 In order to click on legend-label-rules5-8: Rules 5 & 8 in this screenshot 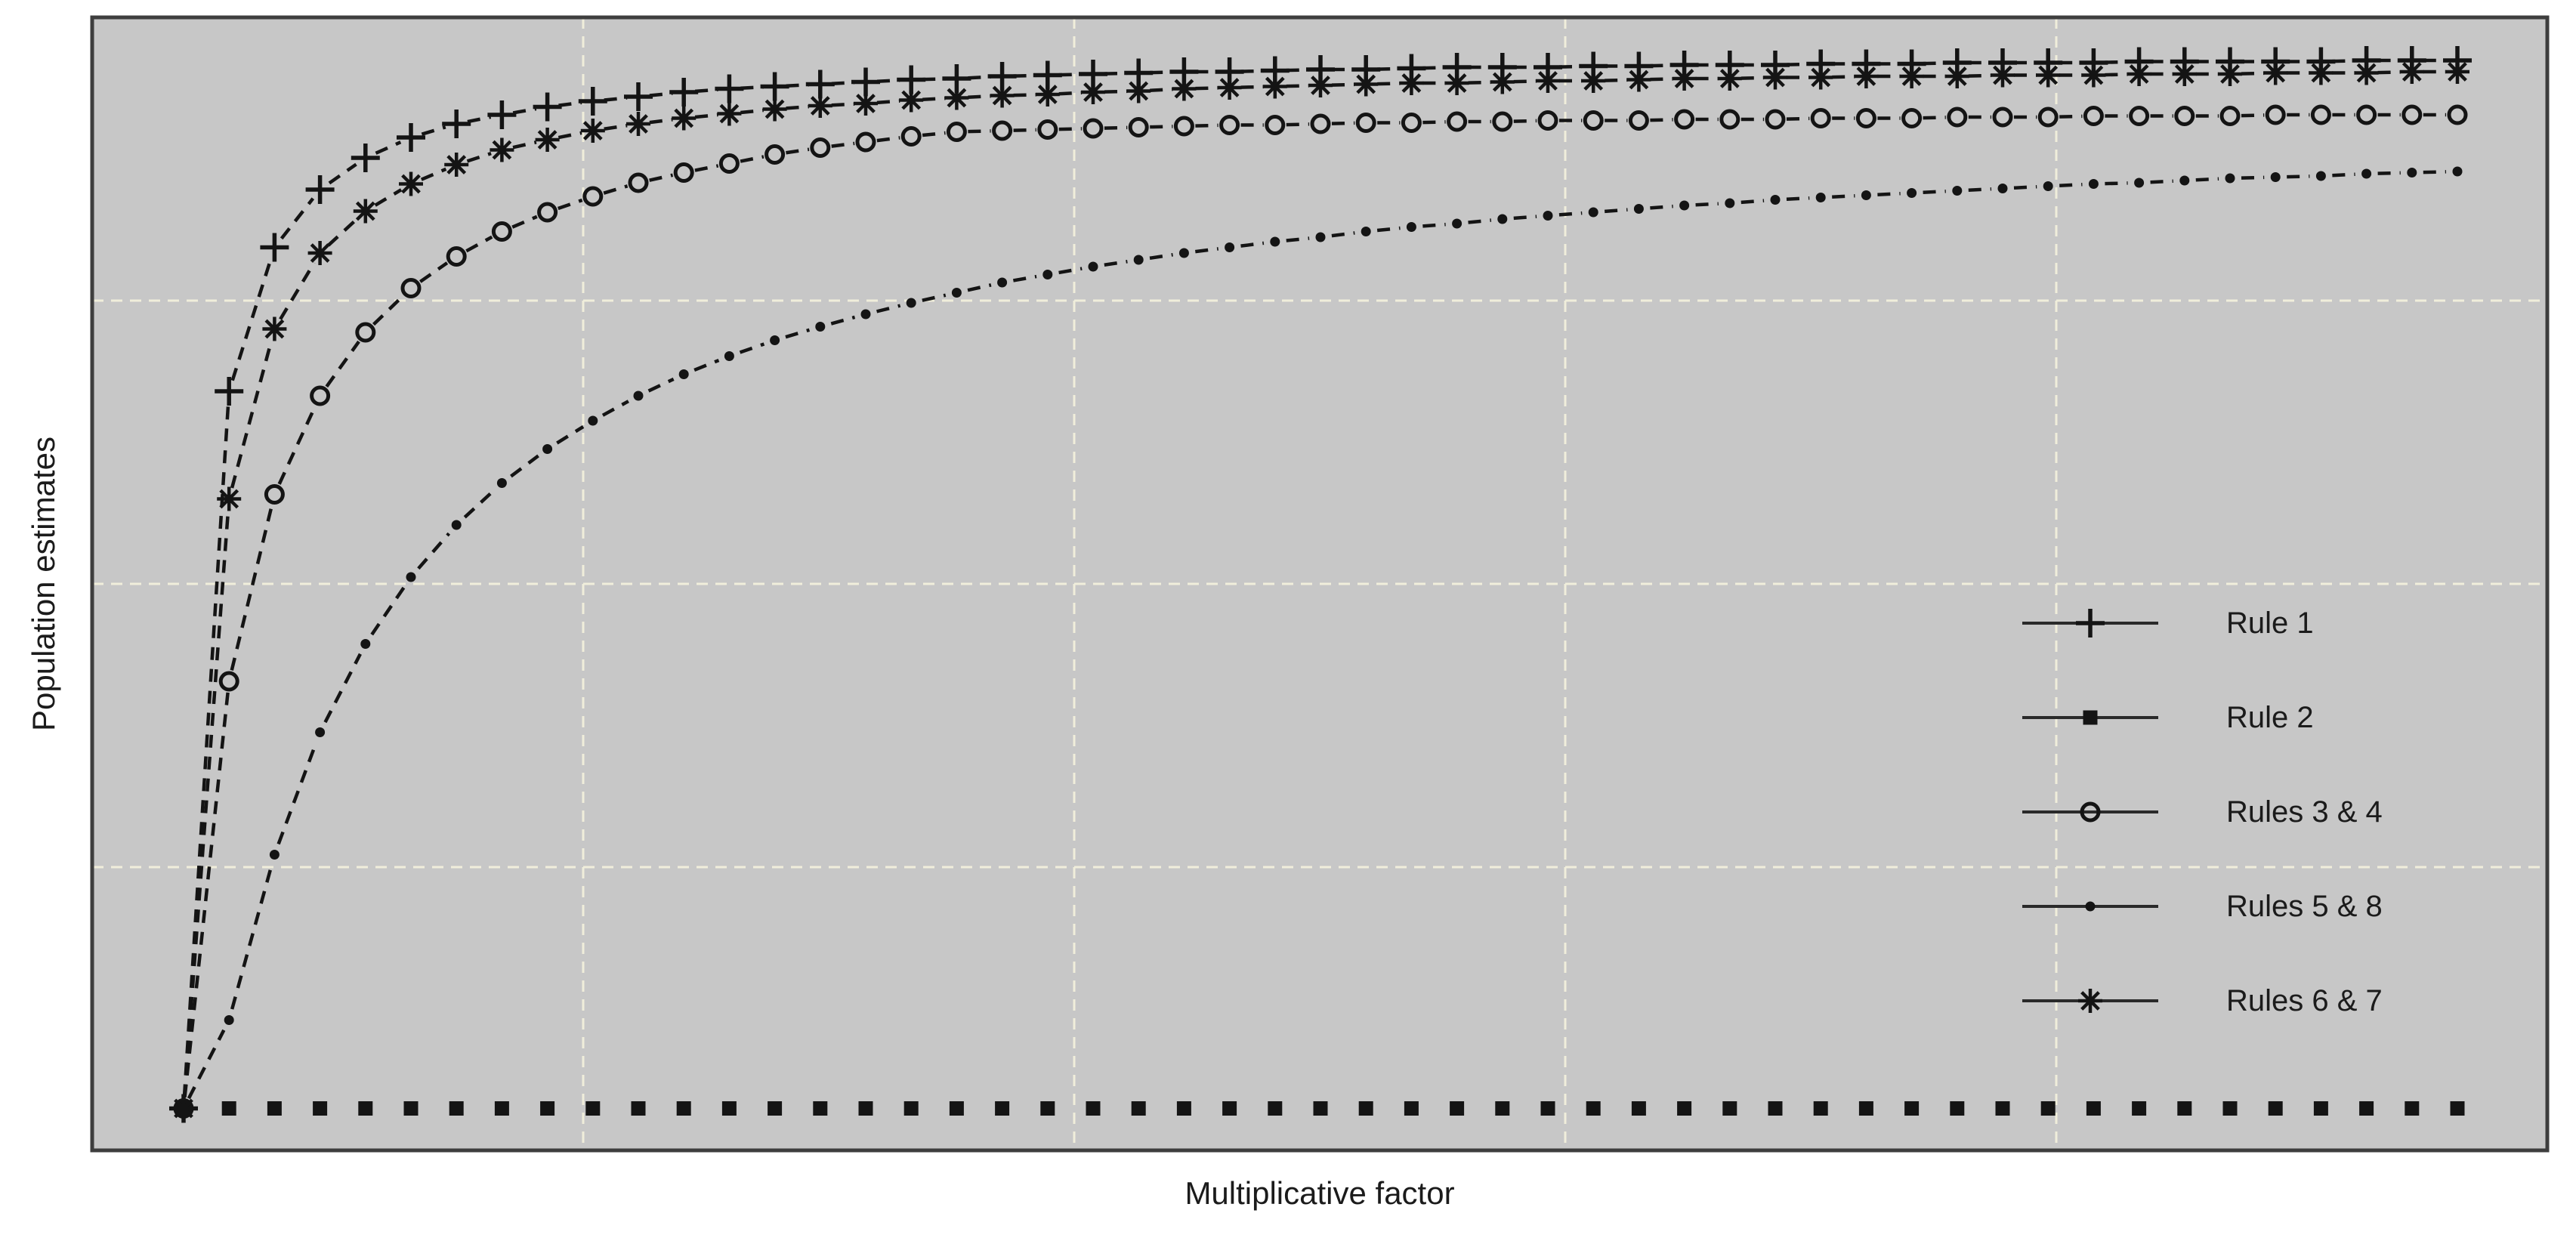, I will do `click(2304, 906)`.